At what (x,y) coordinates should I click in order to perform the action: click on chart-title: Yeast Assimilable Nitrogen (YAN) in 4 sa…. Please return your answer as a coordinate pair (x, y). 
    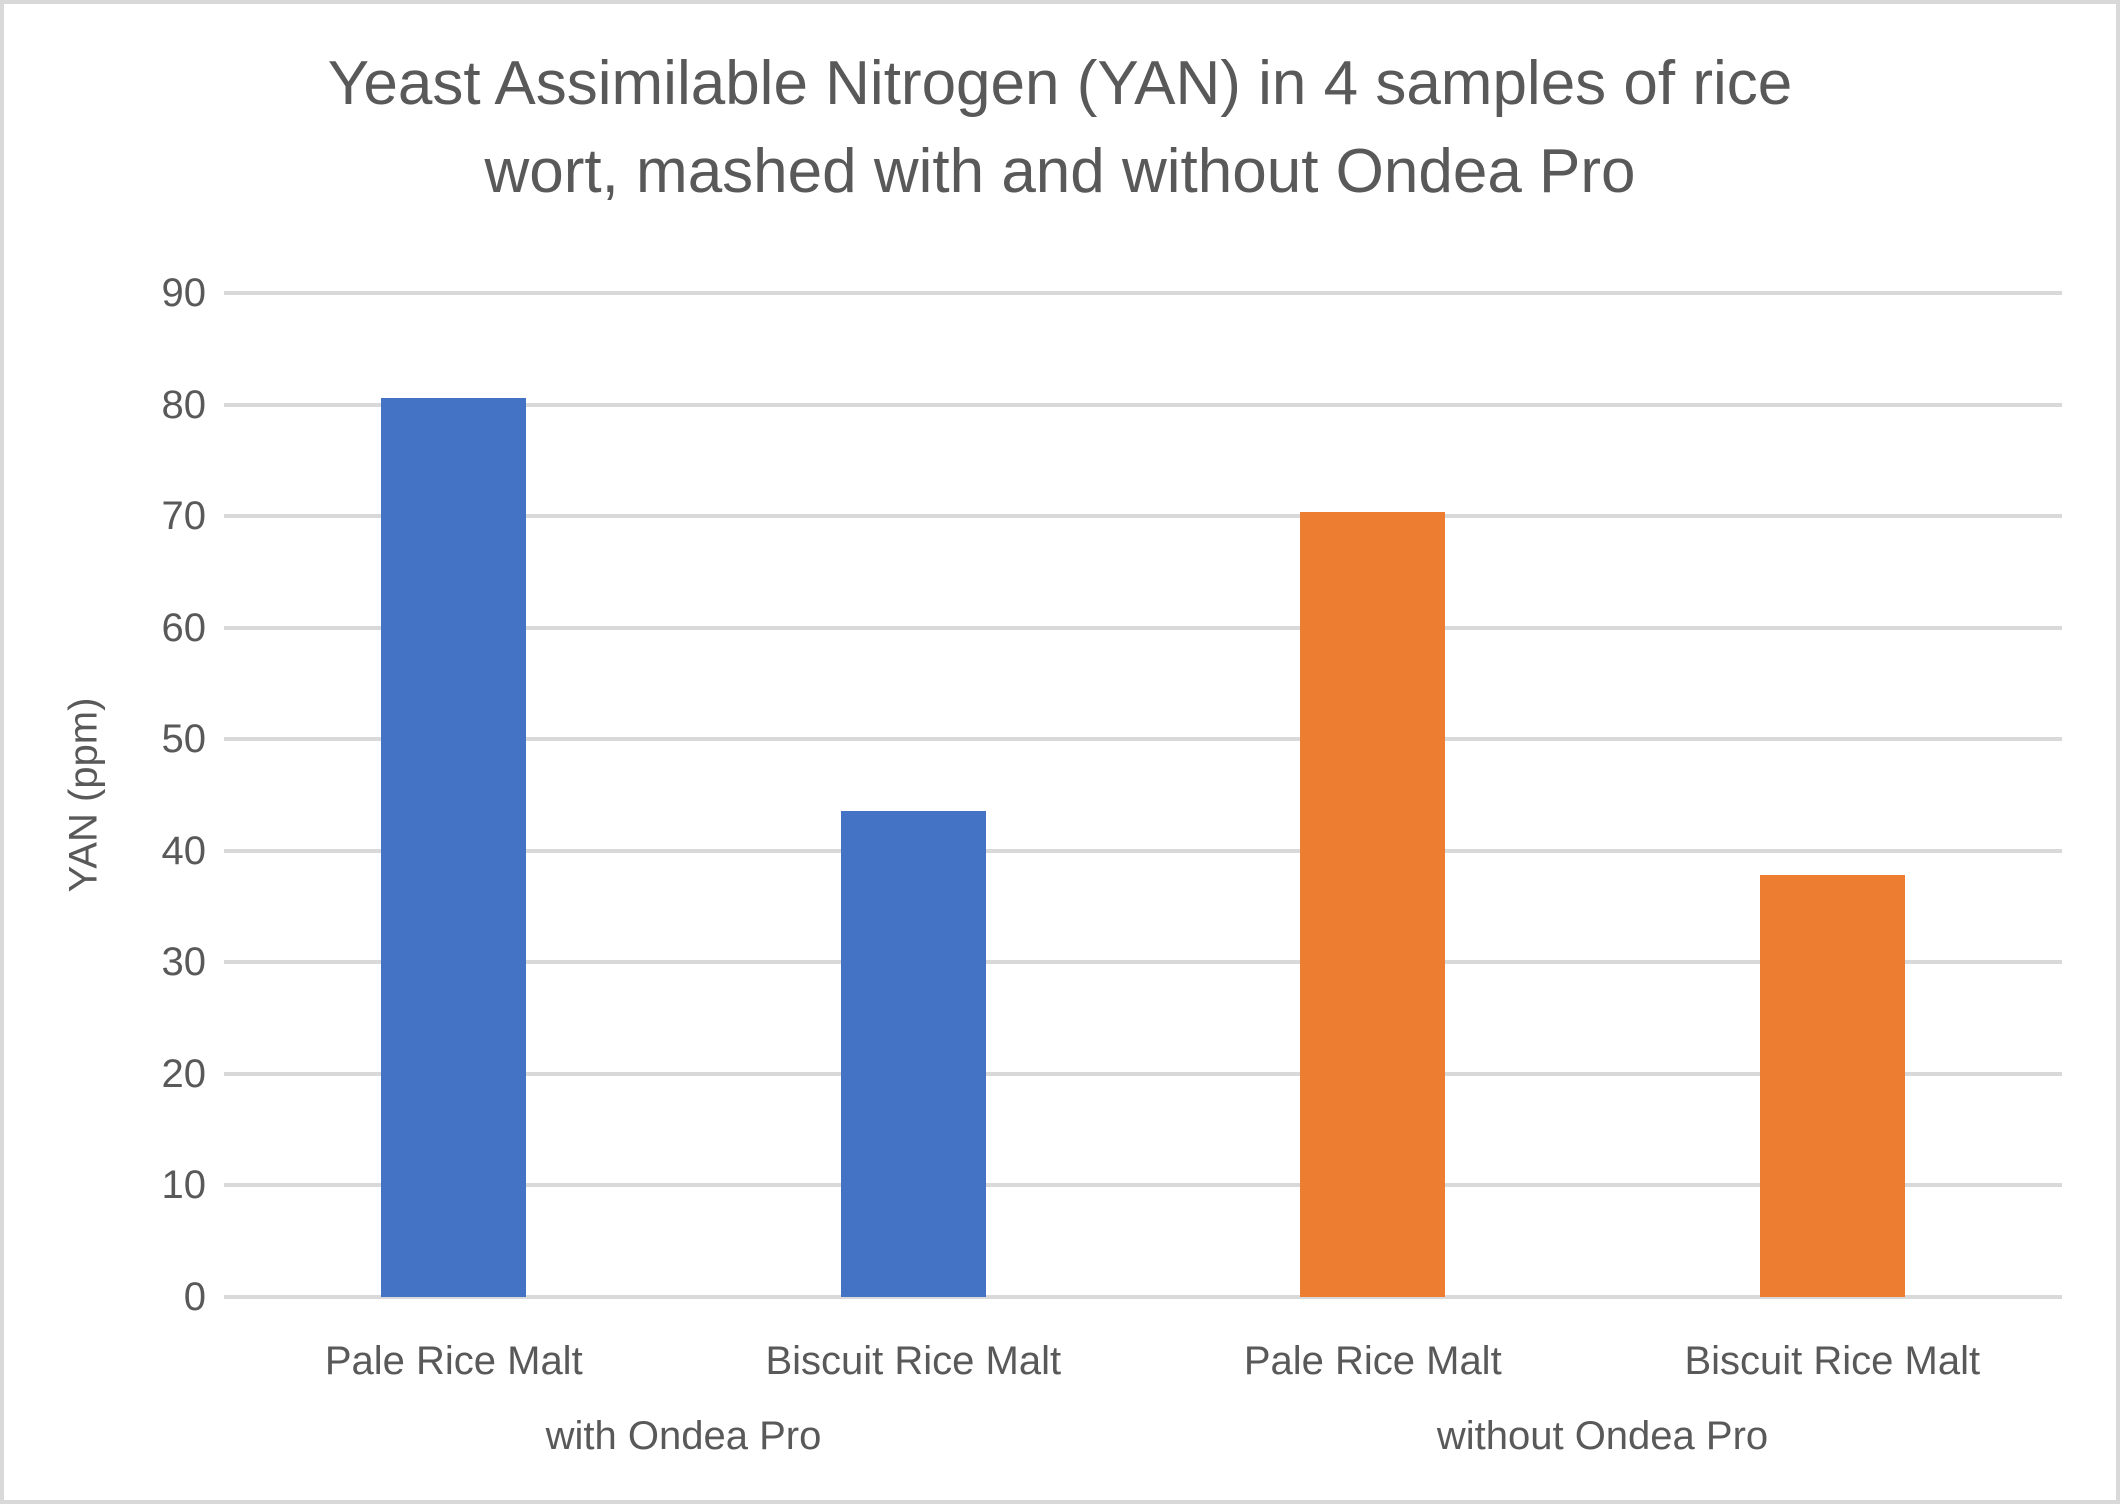
    Looking at the image, I should click on (1060, 128).